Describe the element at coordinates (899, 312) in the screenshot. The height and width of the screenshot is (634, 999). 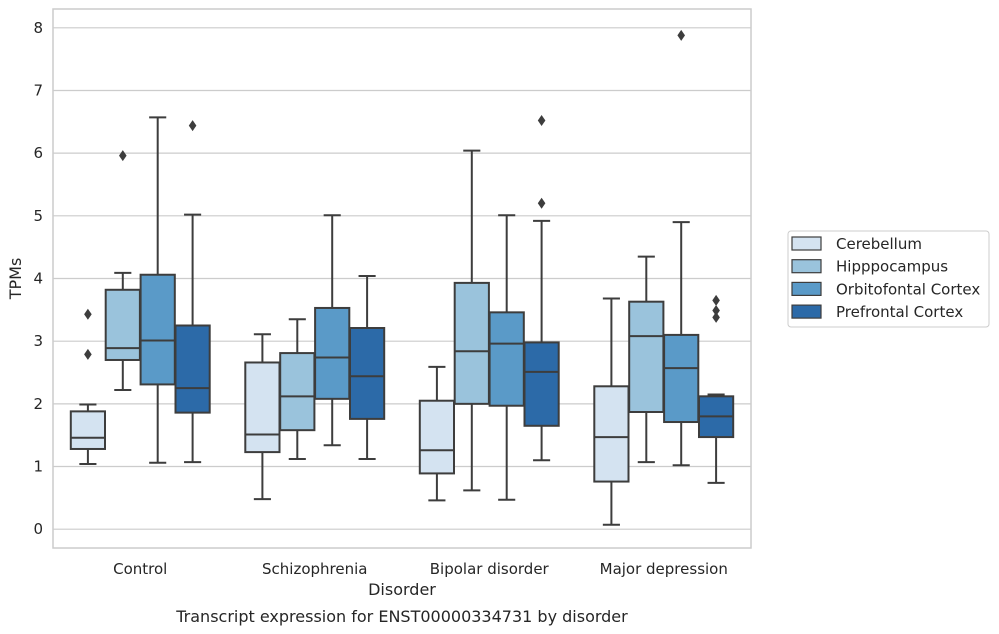
I see `legend-entry: Prefrontal Cortex` at that location.